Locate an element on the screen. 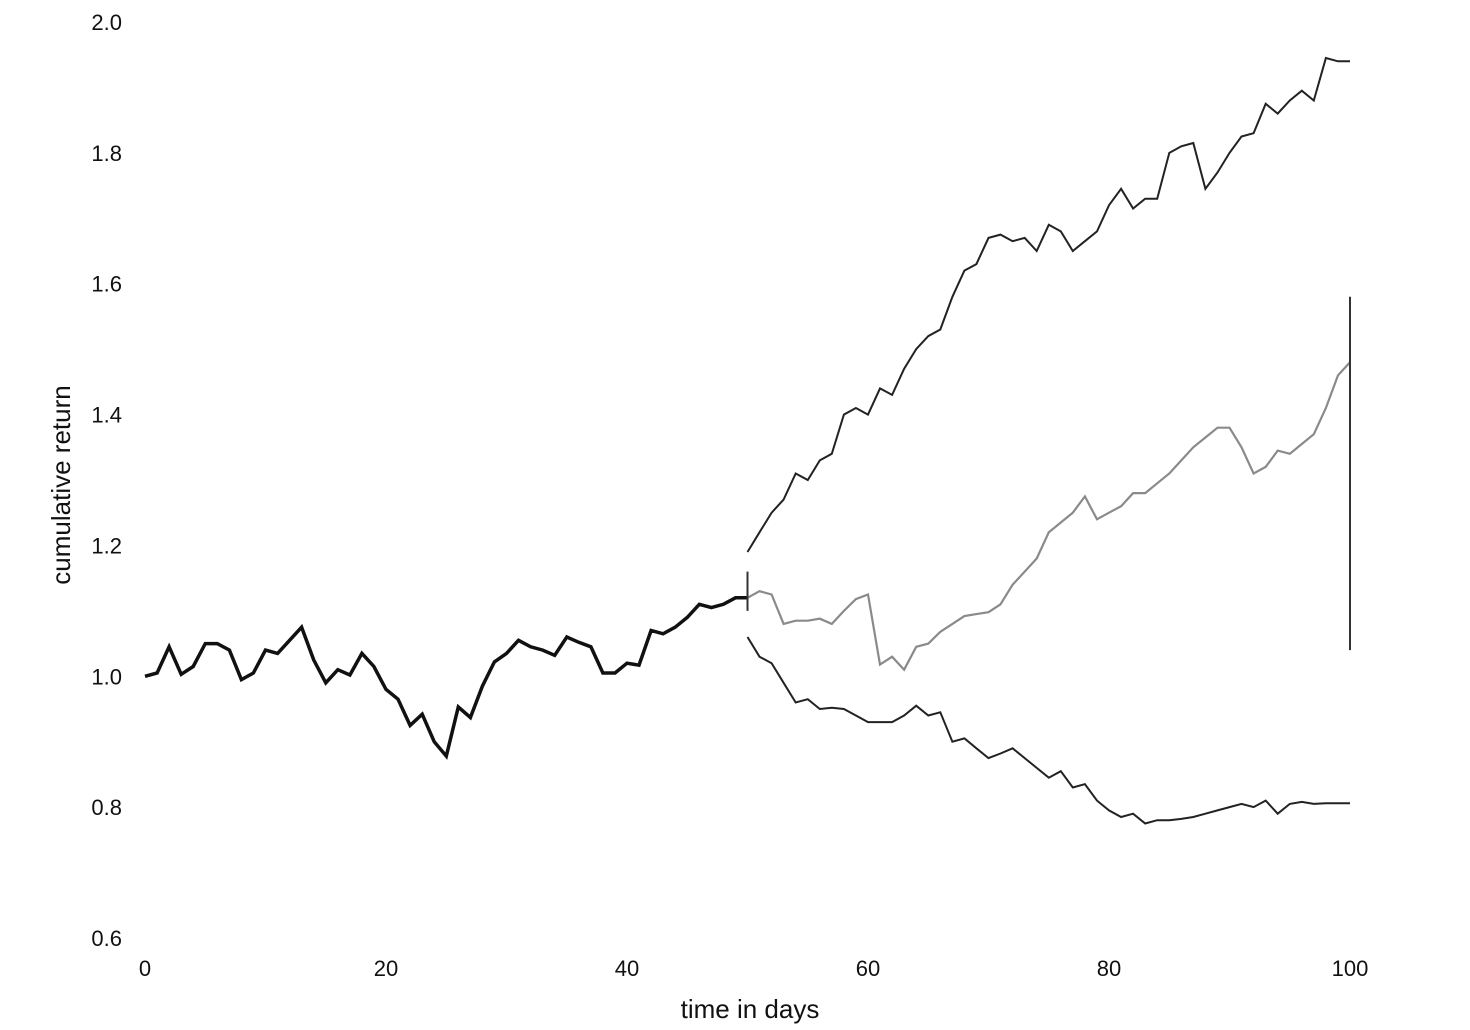 The width and height of the screenshot is (1470, 1030). series-line-middle-scenario is located at coordinates (1048, 516).